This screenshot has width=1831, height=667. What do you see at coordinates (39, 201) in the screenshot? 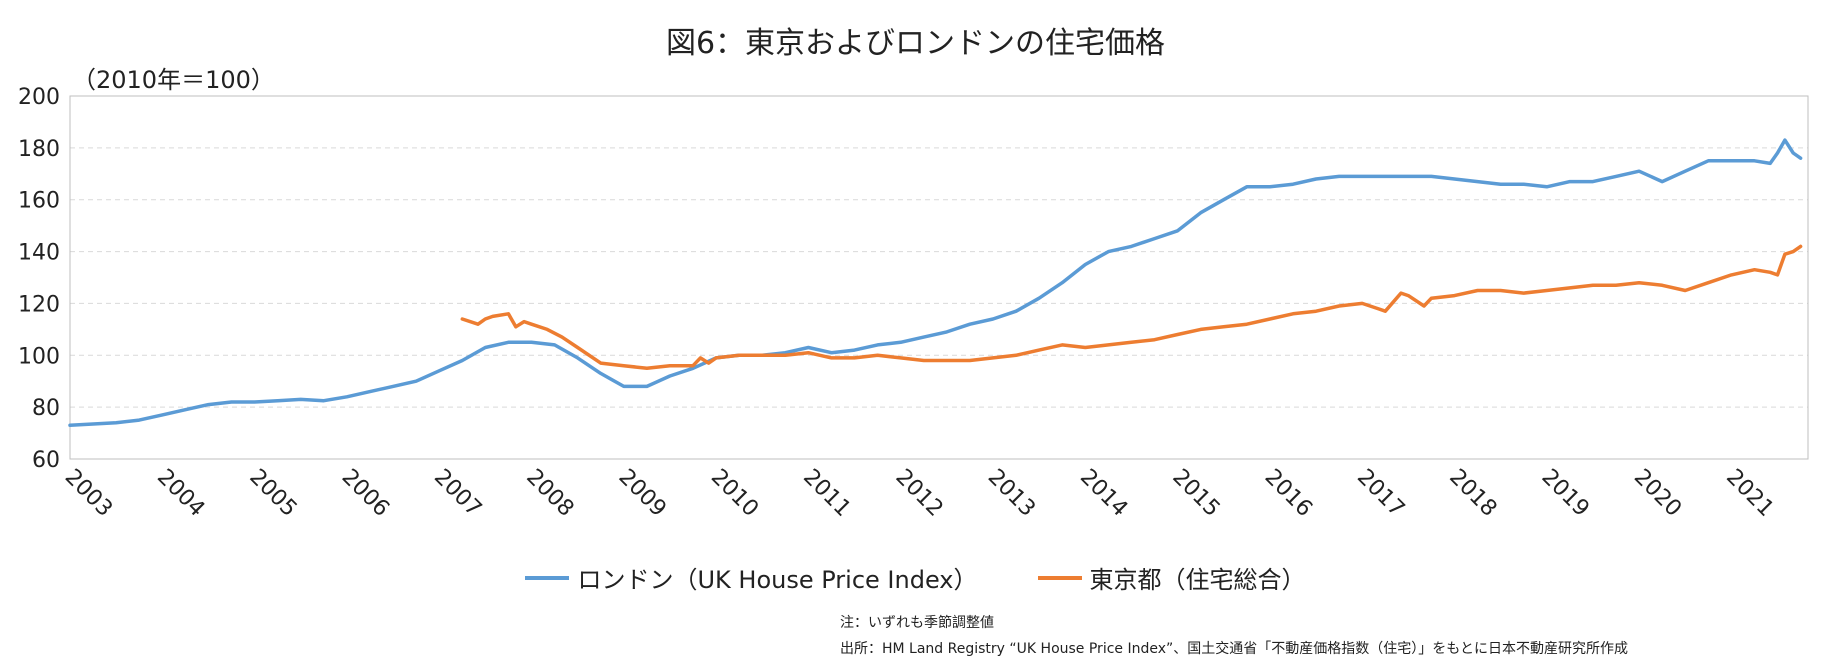
I see `y-tick-label: 160` at bounding box center [39, 201].